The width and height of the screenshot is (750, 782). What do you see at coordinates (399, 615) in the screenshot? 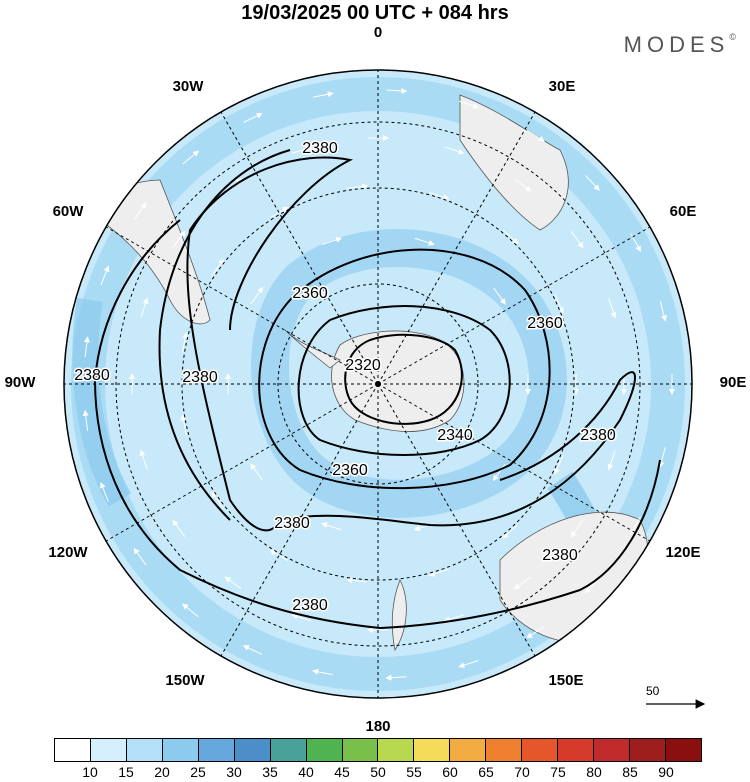
I see `new-zealand` at bounding box center [399, 615].